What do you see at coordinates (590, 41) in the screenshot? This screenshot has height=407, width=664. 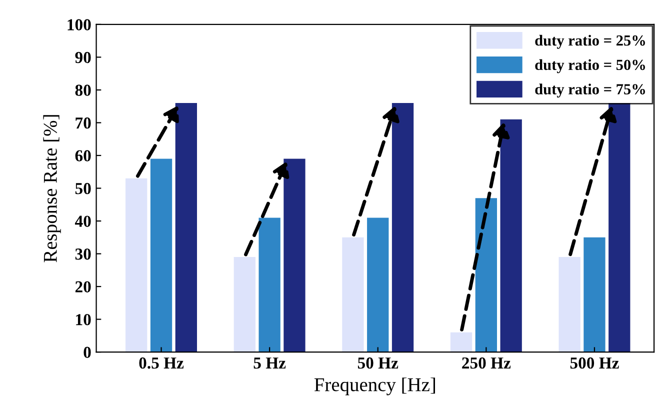 I see `legend-label: duty ratio = 25%` at bounding box center [590, 41].